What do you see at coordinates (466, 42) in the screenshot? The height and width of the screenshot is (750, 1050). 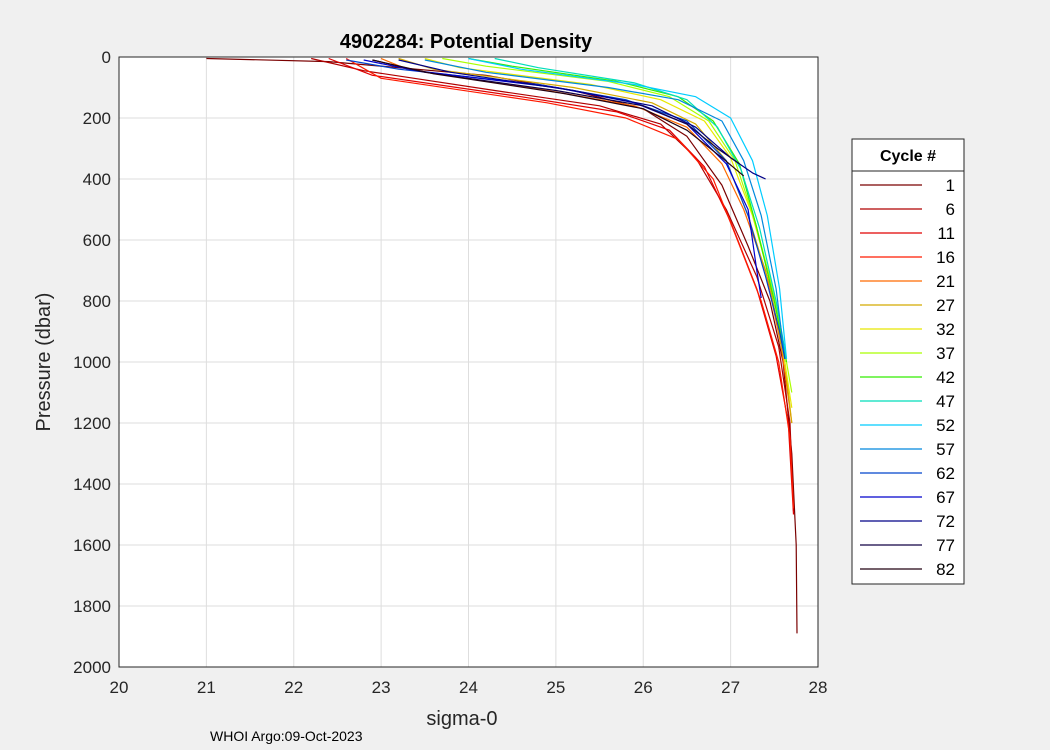 I see `chart-title: 4902284: Potential Density` at bounding box center [466, 42].